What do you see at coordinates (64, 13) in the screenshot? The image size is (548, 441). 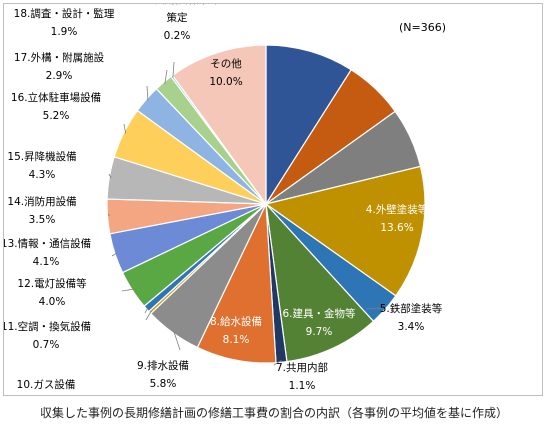 I see `slice-name-label-18: 18.調査・設計・監理` at bounding box center [64, 13].